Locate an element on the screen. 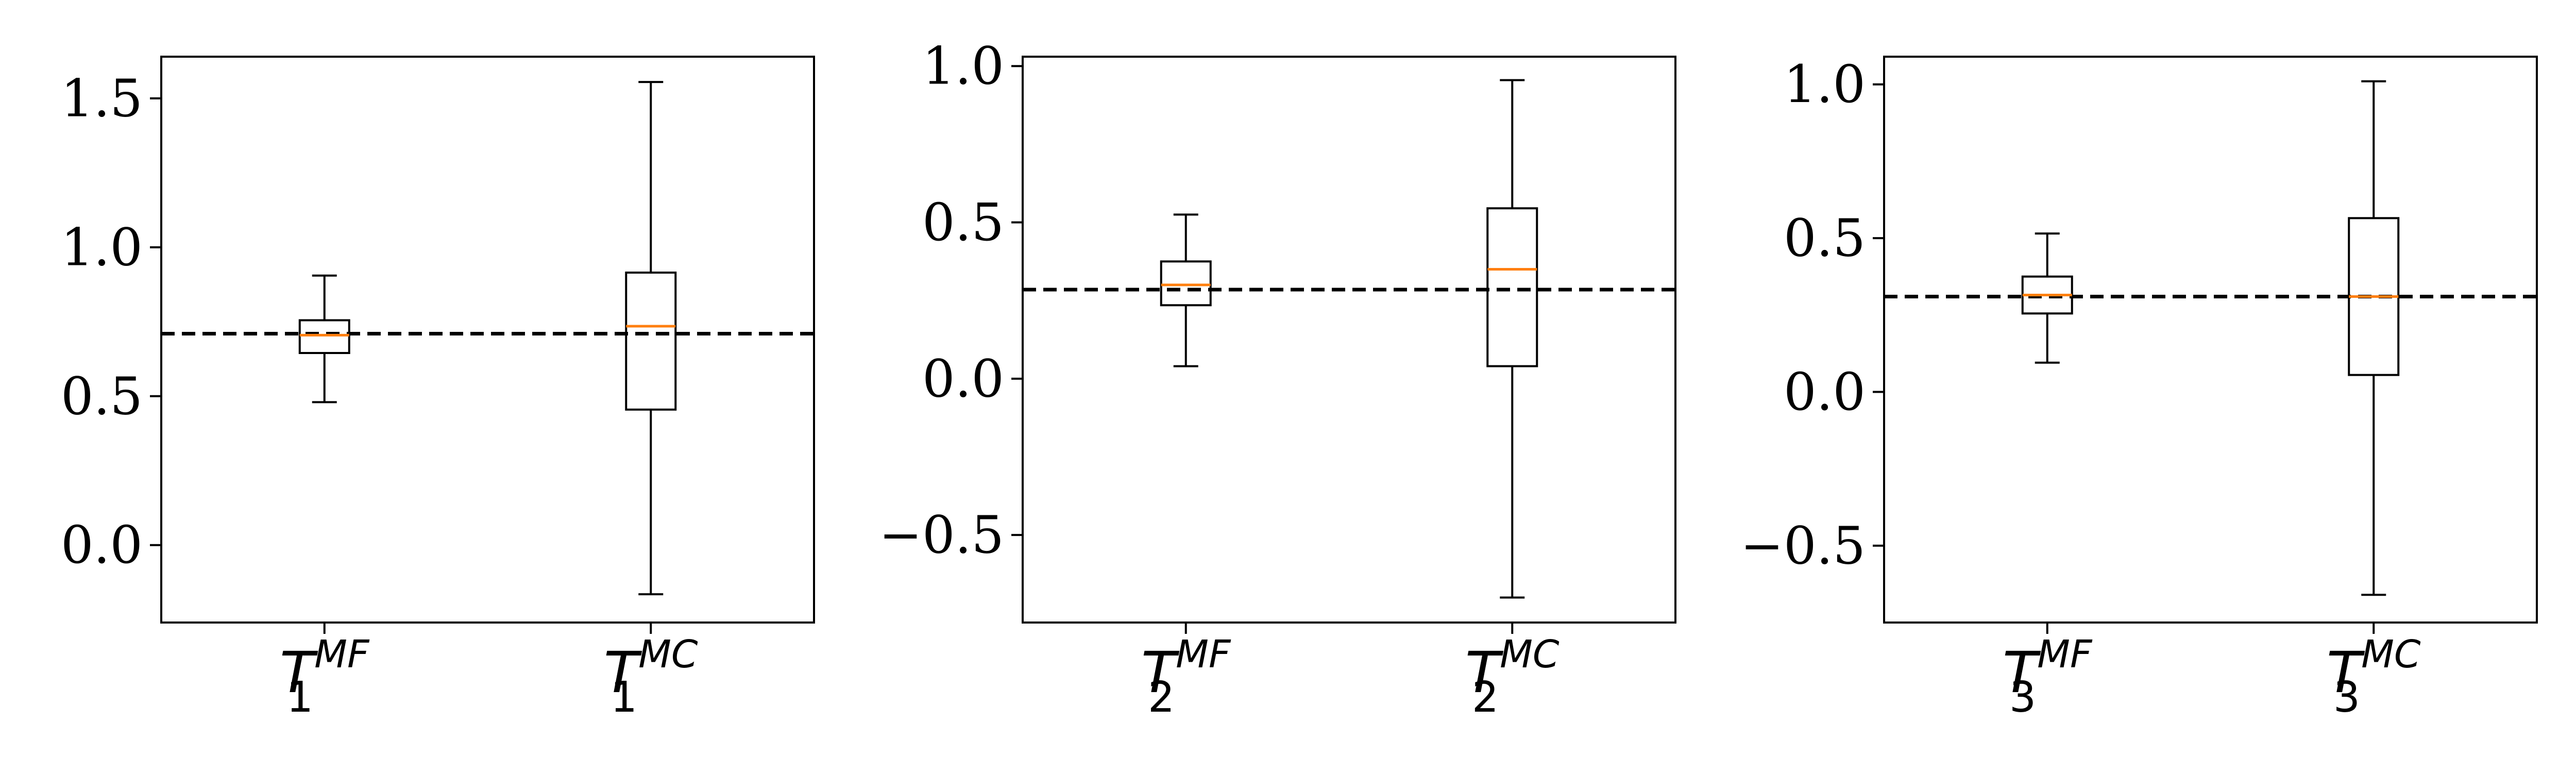  y-tick-label: 1.5 is located at coordinates (102, 98).